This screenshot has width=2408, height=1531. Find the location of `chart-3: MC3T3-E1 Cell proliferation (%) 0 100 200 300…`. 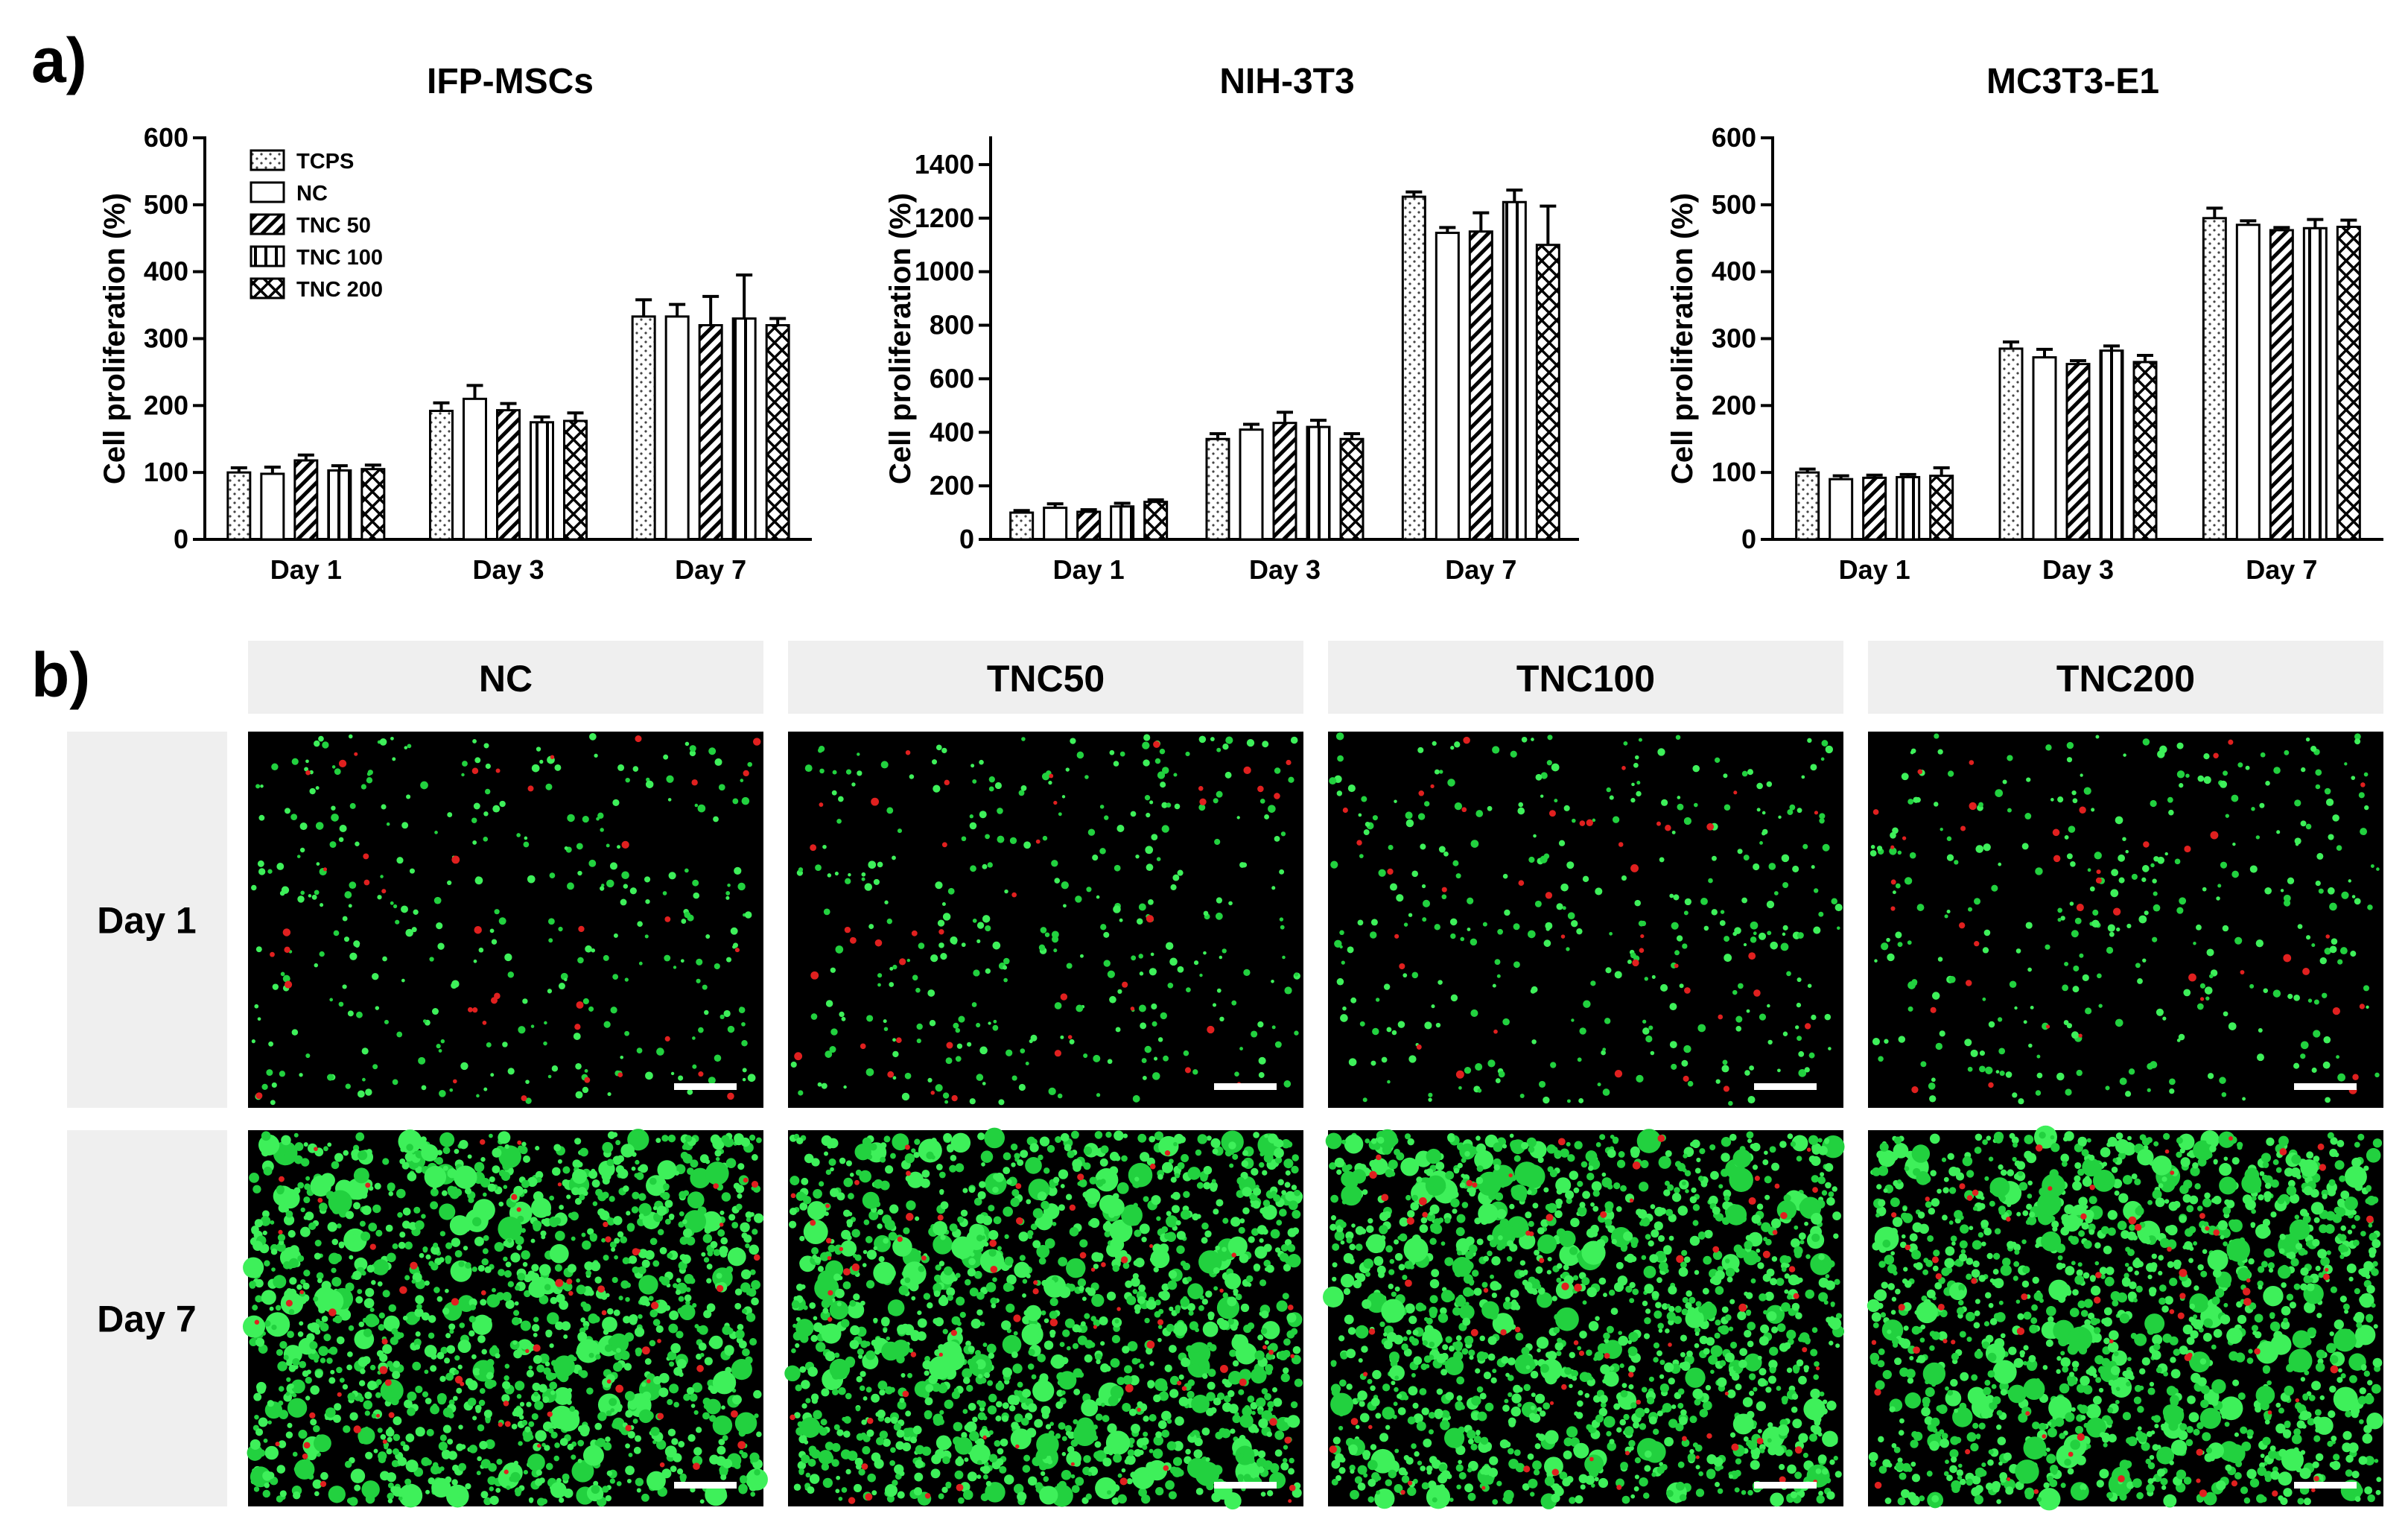

chart-3: MC3T3-E1 Cell proliferation (%) 0 100 200 300… is located at coordinates (2025, 323).